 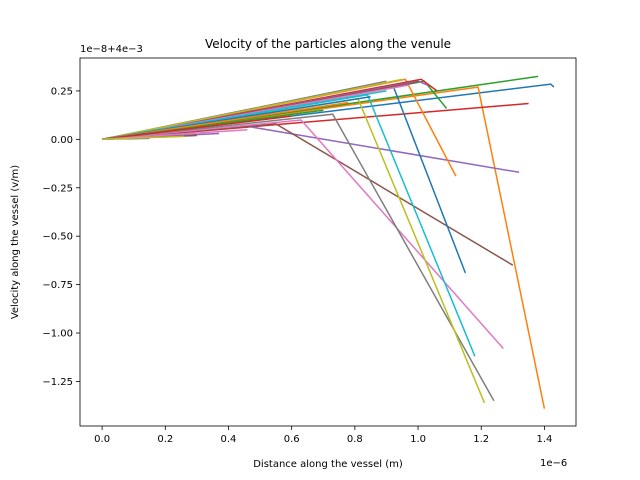 I want to click on y-offset-label: 1e−8+4e−3, so click(x=111, y=49).